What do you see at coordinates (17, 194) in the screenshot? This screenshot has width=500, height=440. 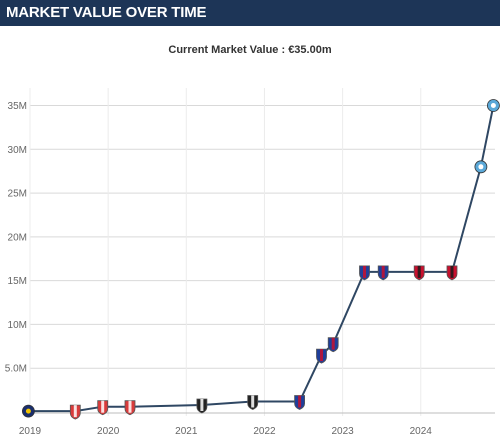 I see `y-tick-label: 25M` at bounding box center [17, 194].